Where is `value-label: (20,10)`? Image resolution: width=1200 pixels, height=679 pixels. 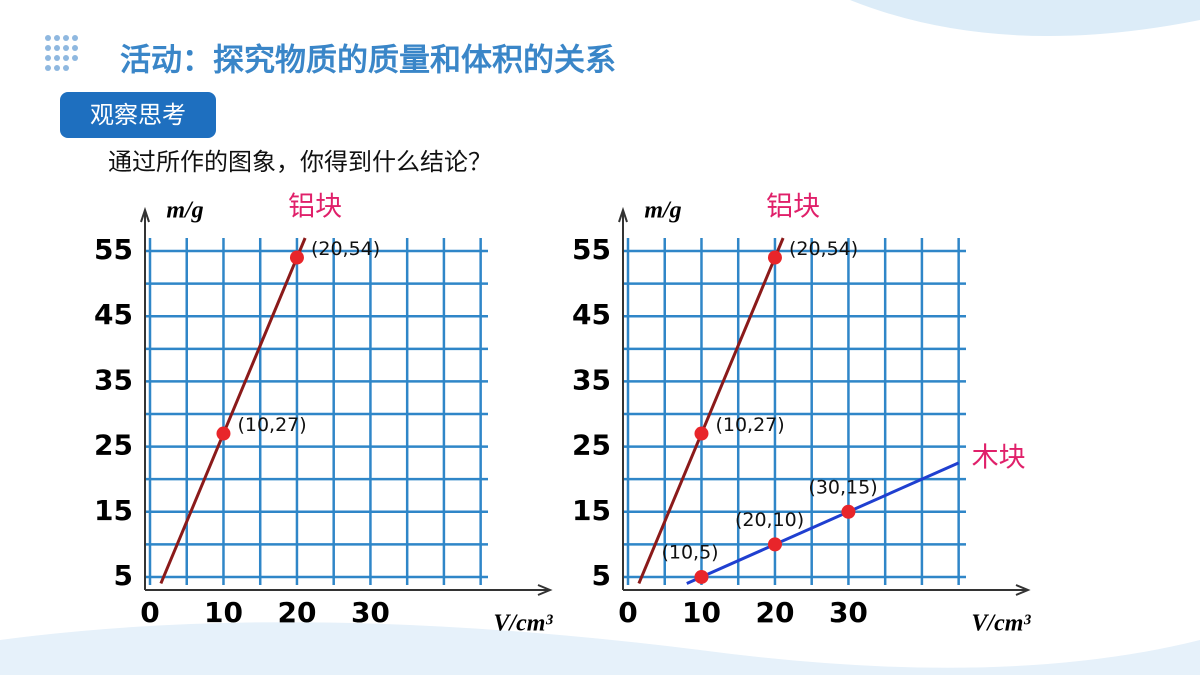 value-label: (20,10) is located at coordinates (769, 520).